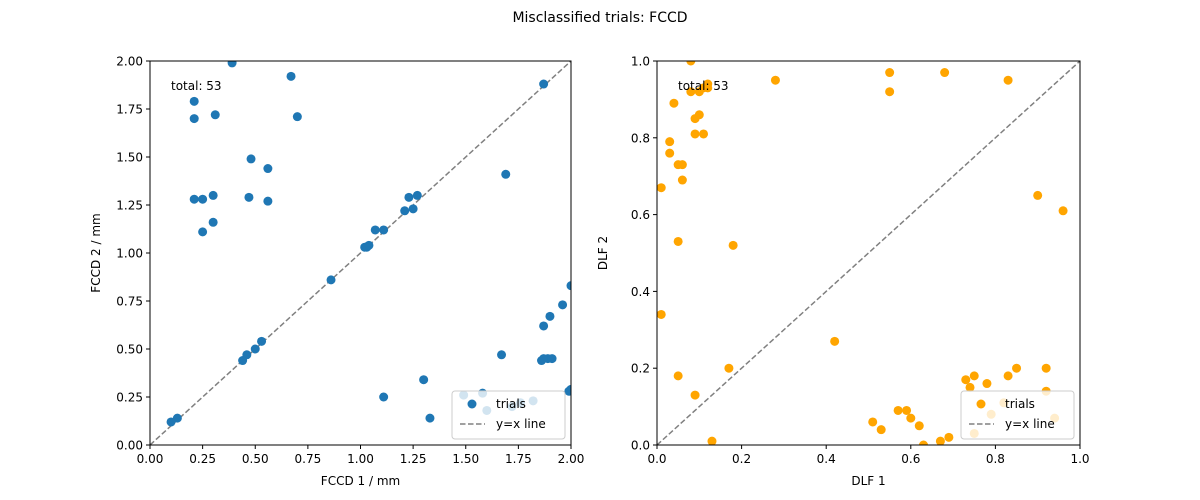  Describe the element at coordinates (571, 459) in the screenshot. I see `x-tick-label: 2.00` at that location.